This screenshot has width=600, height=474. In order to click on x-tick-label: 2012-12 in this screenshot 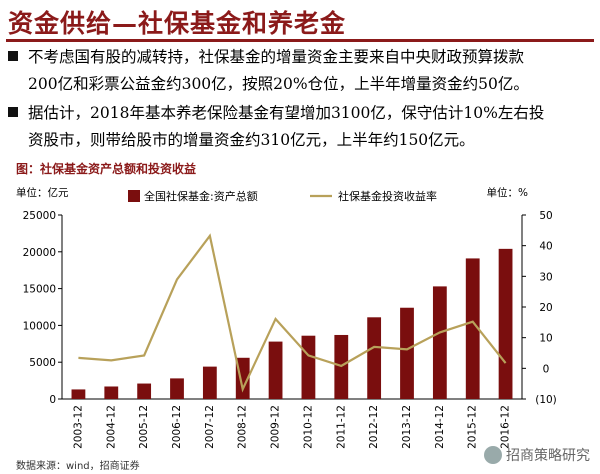, I will do `click(374, 427)`.